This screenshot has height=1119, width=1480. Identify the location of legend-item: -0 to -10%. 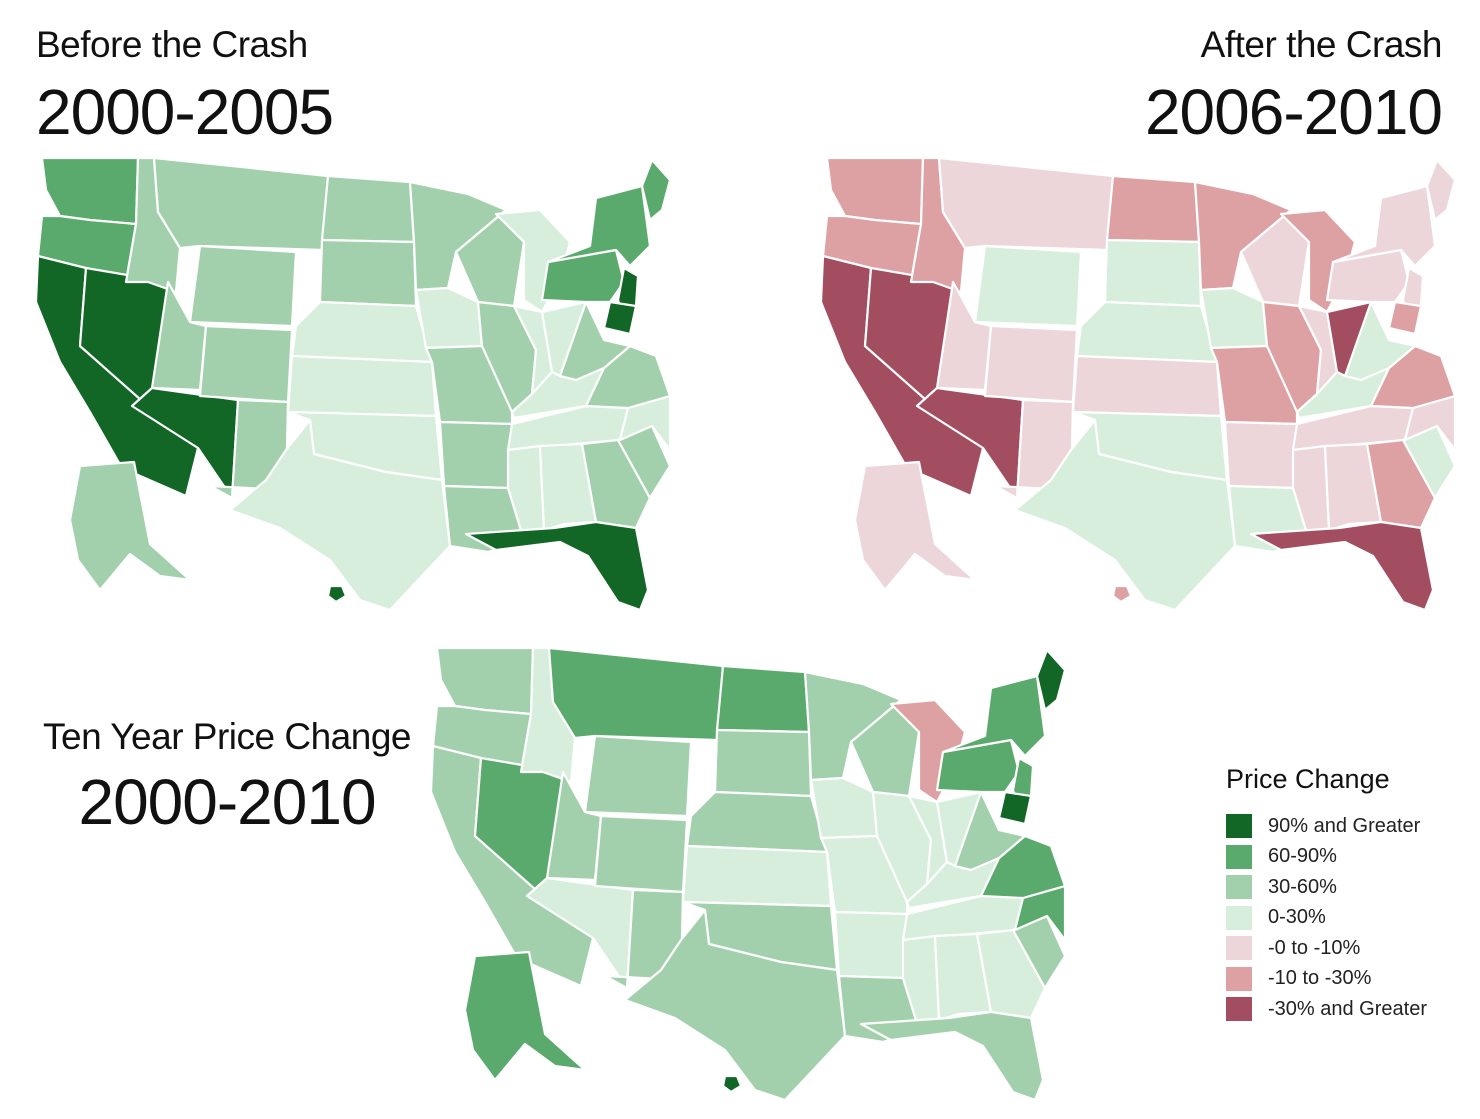
(1346, 948).